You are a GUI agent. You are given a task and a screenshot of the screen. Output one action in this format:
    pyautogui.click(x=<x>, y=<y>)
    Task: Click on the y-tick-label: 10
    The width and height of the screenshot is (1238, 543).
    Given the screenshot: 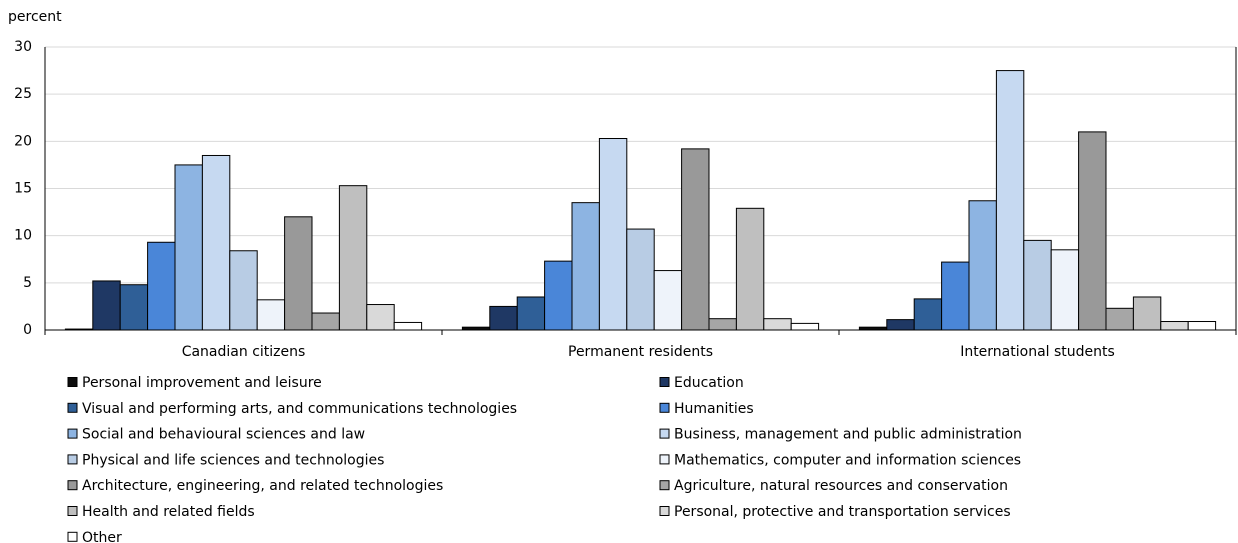 What is the action you would take?
    pyautogui.click(x=23, y=236)
    